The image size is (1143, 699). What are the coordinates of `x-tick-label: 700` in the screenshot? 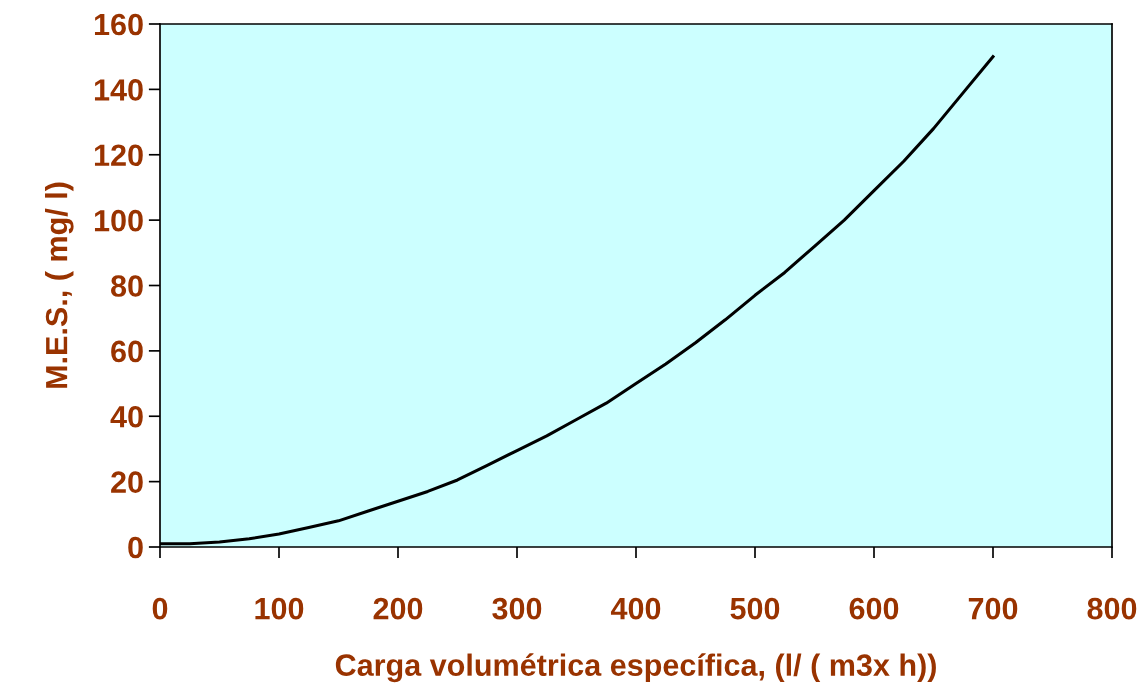 It's located at (993, 608).